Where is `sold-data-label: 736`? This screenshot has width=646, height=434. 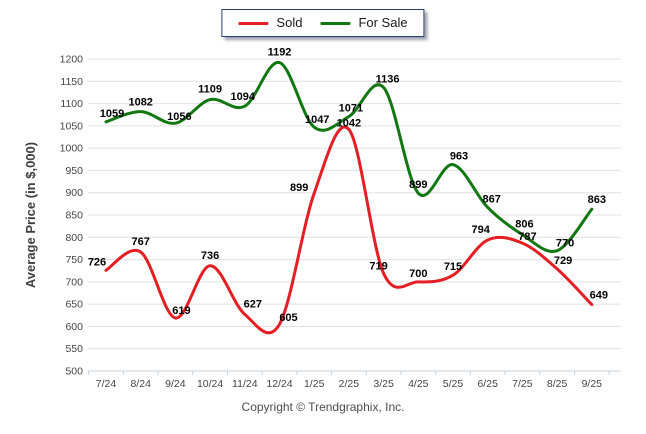
sold-data-label: 736 is located at coordinates (210, 256).